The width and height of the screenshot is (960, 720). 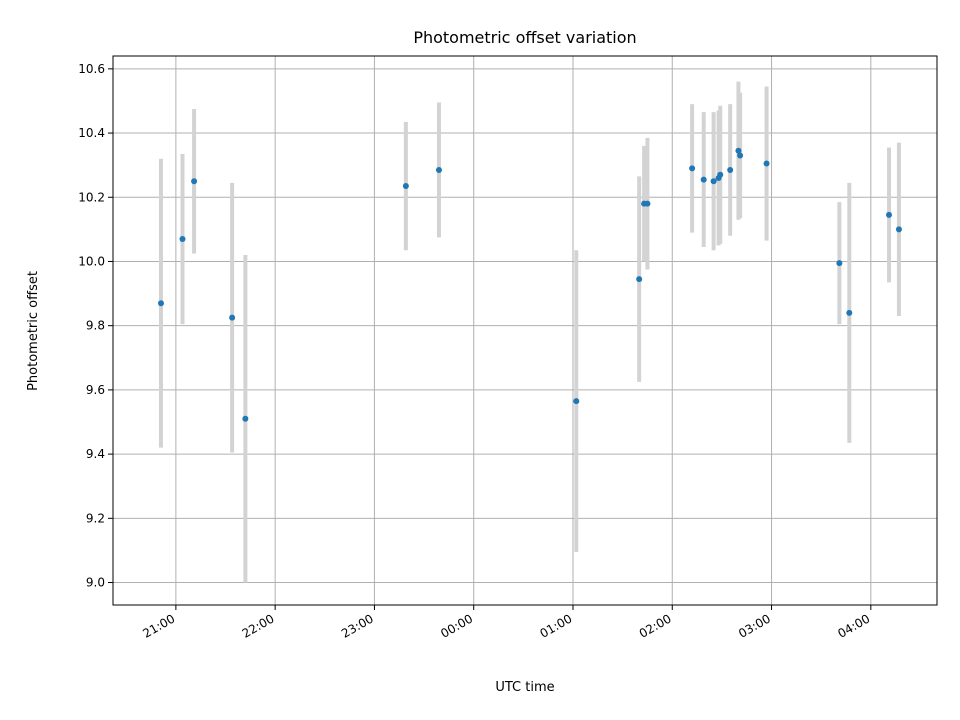 What do you see at coordinates (95, 390) in the screenshot?
I see `y-tick-label: 9.6` at bounding box center [95, 390].